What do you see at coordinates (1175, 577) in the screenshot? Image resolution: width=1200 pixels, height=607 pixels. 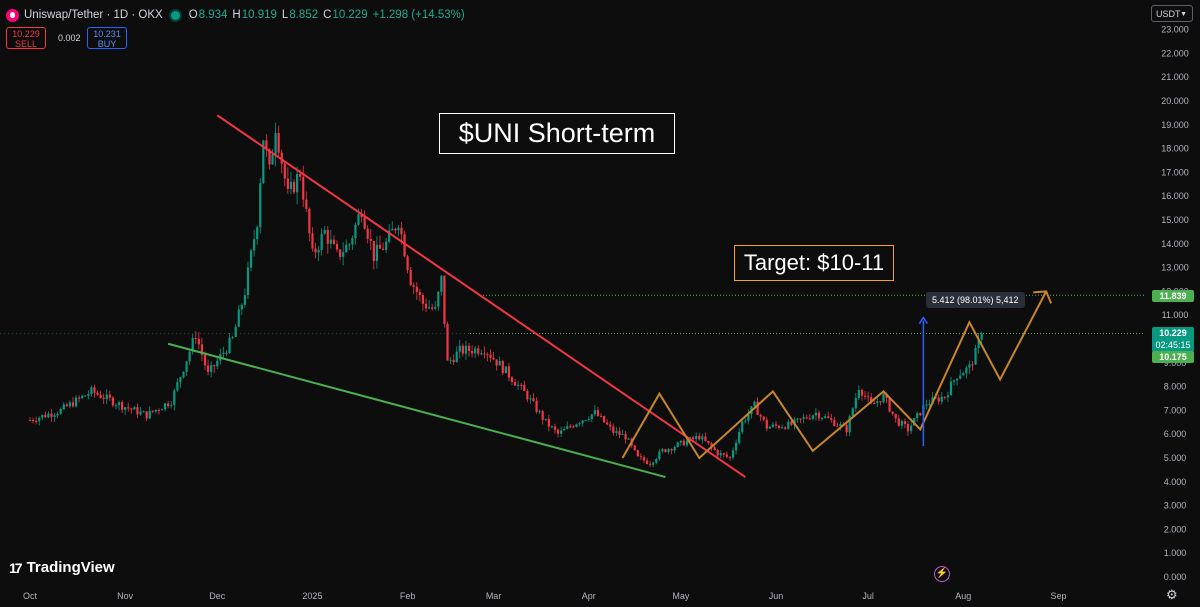 I see `y-tick-label: 0.000` at bounding box center [1175, 577].